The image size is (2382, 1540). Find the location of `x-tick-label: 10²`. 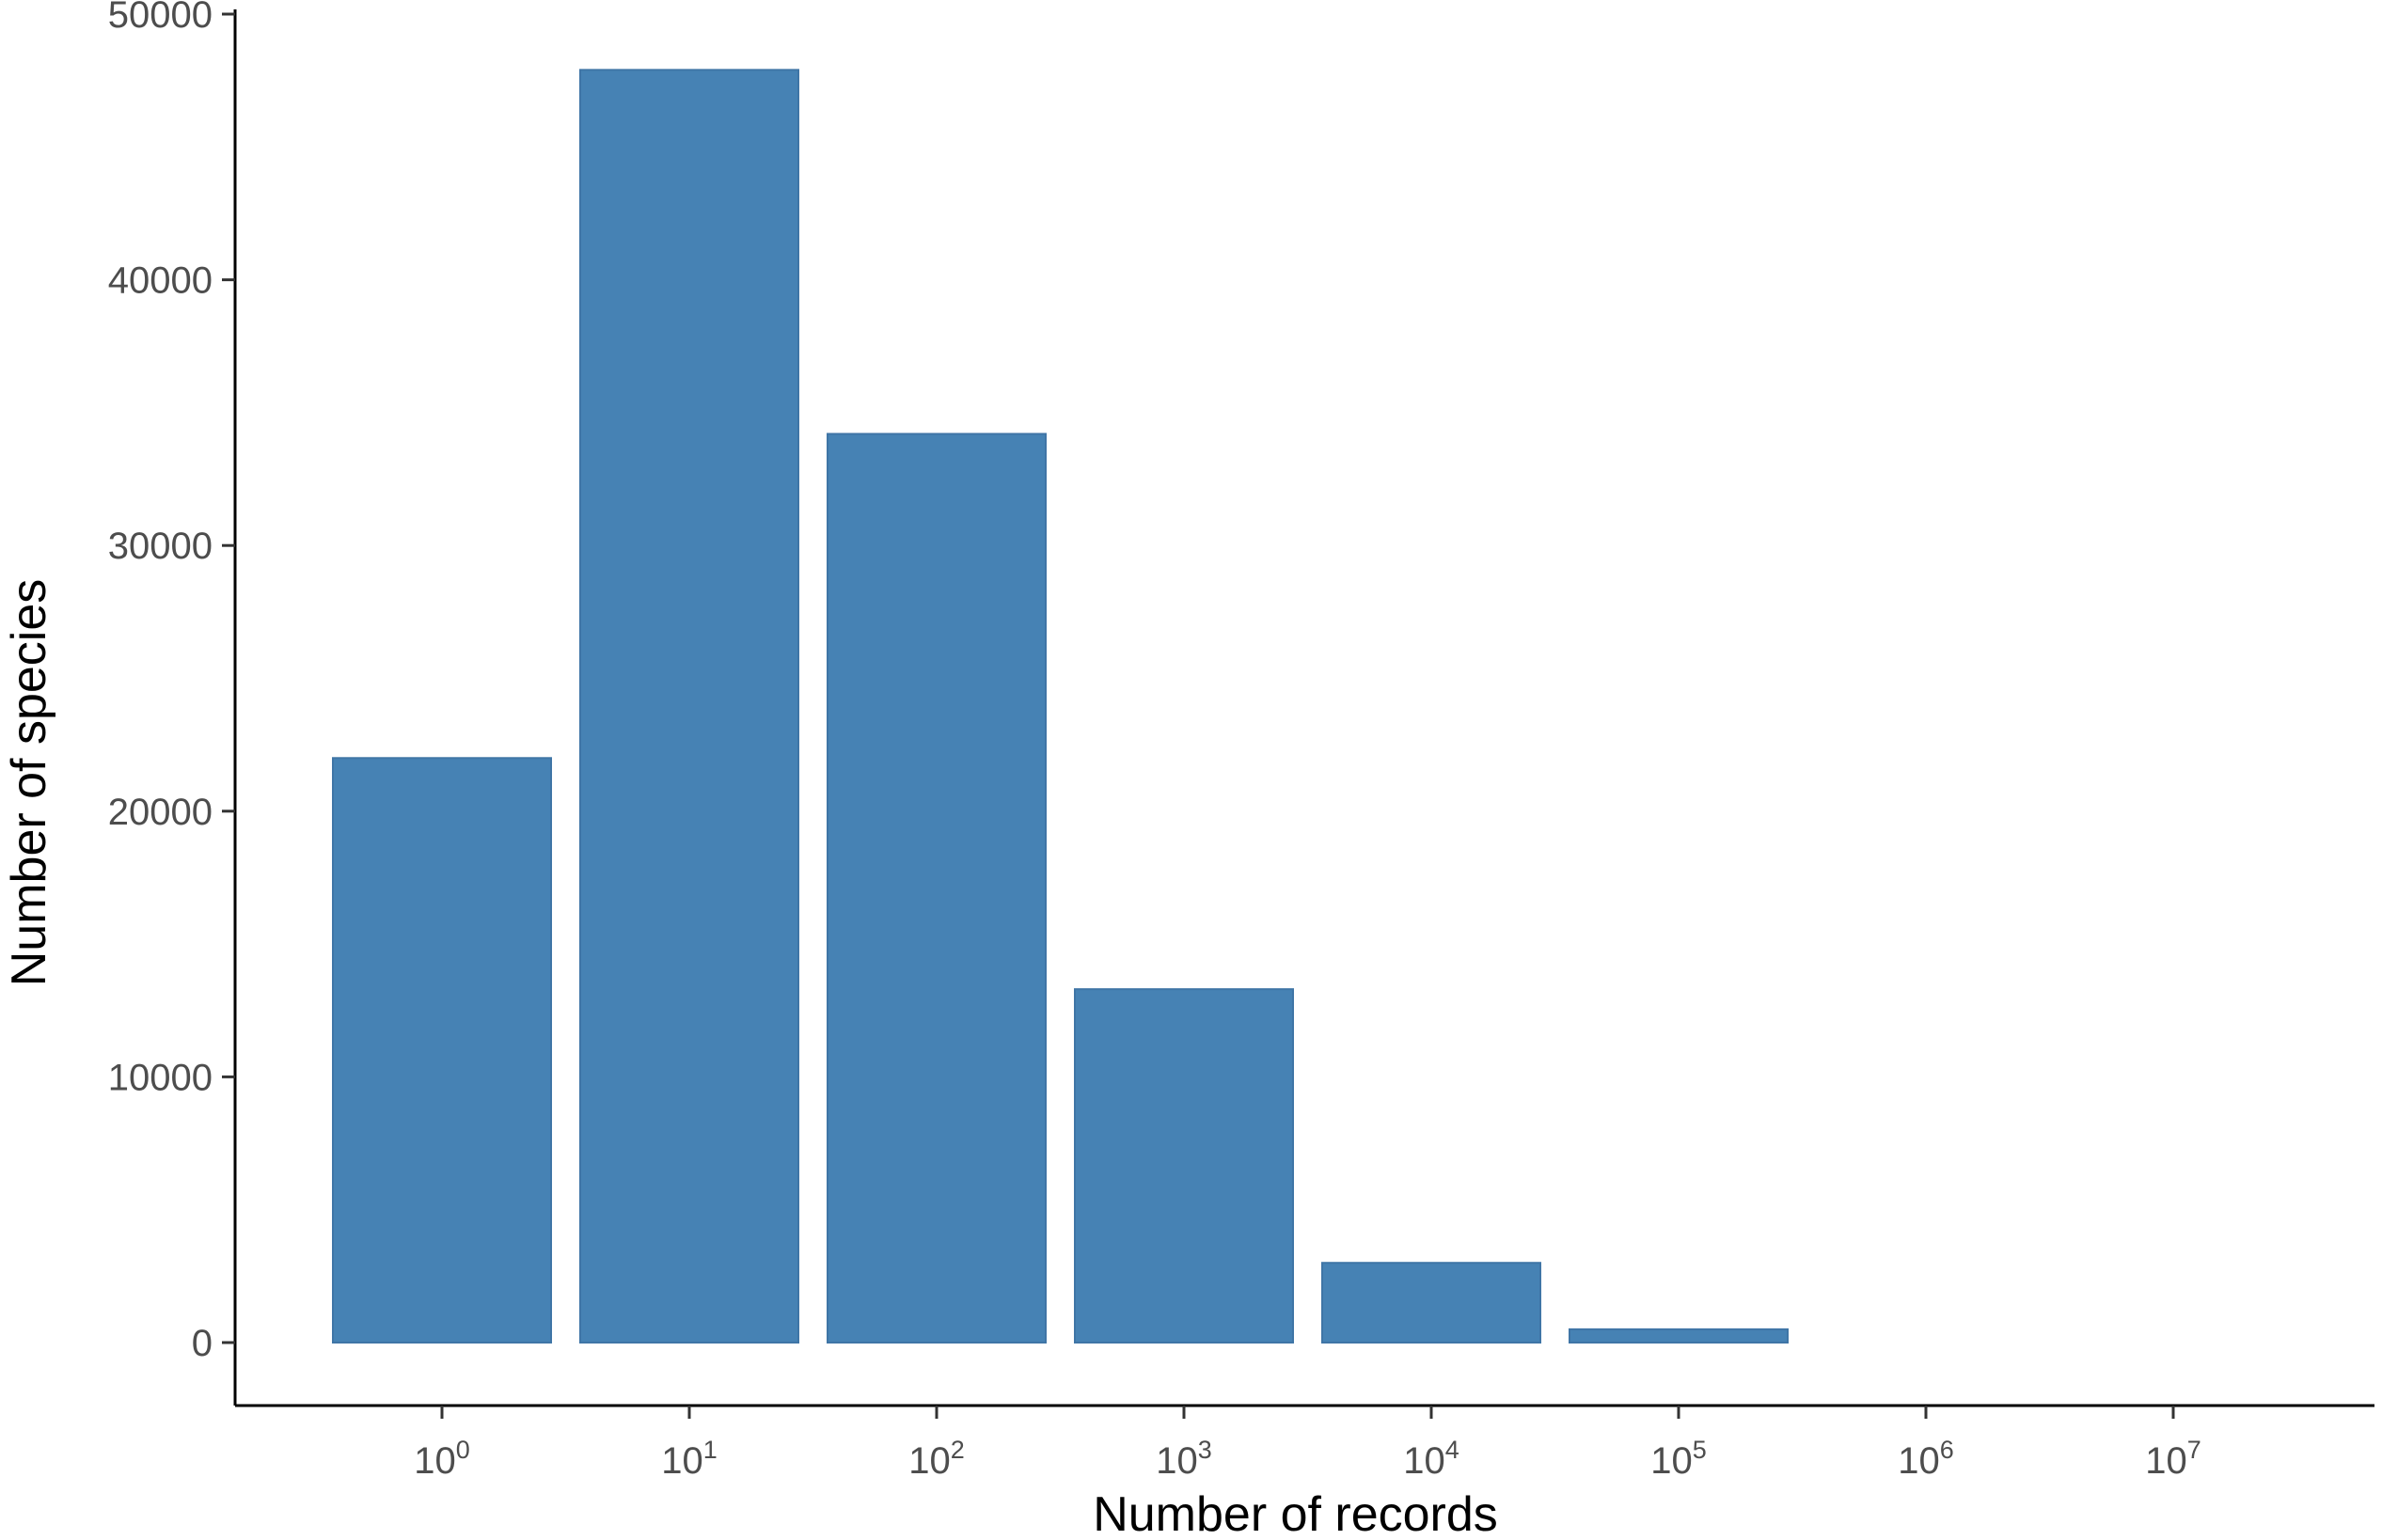

x-tick-label: 10² is located at coordinates (936, 1459).